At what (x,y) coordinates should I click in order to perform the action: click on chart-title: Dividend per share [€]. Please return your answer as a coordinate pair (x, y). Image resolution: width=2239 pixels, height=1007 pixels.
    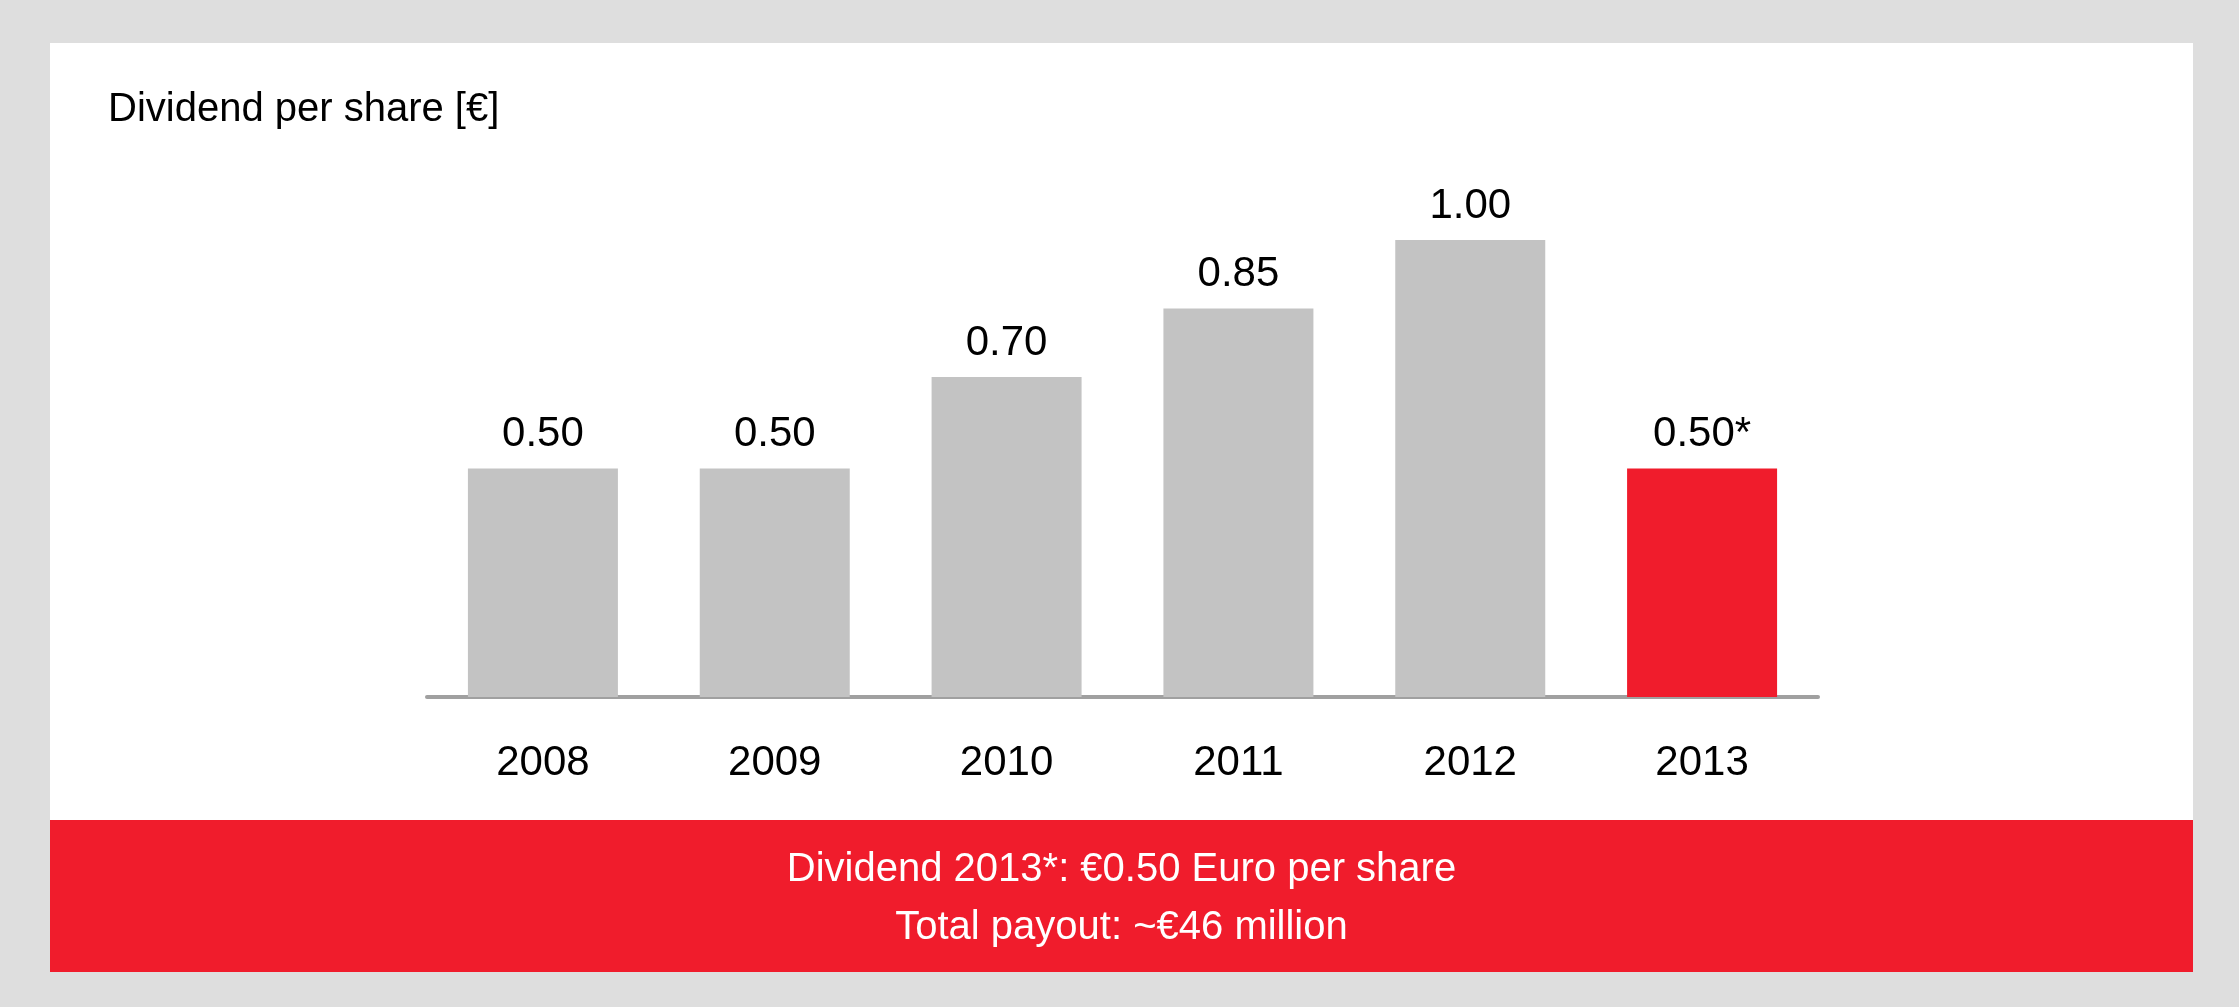
    Looking at the image, I should click on (304, 107).